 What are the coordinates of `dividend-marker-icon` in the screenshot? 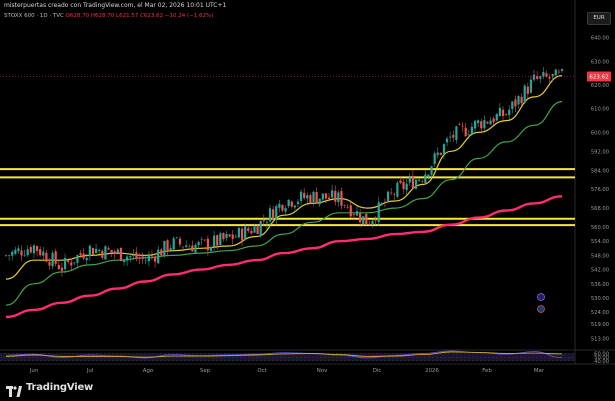 It's located at (541, 309).